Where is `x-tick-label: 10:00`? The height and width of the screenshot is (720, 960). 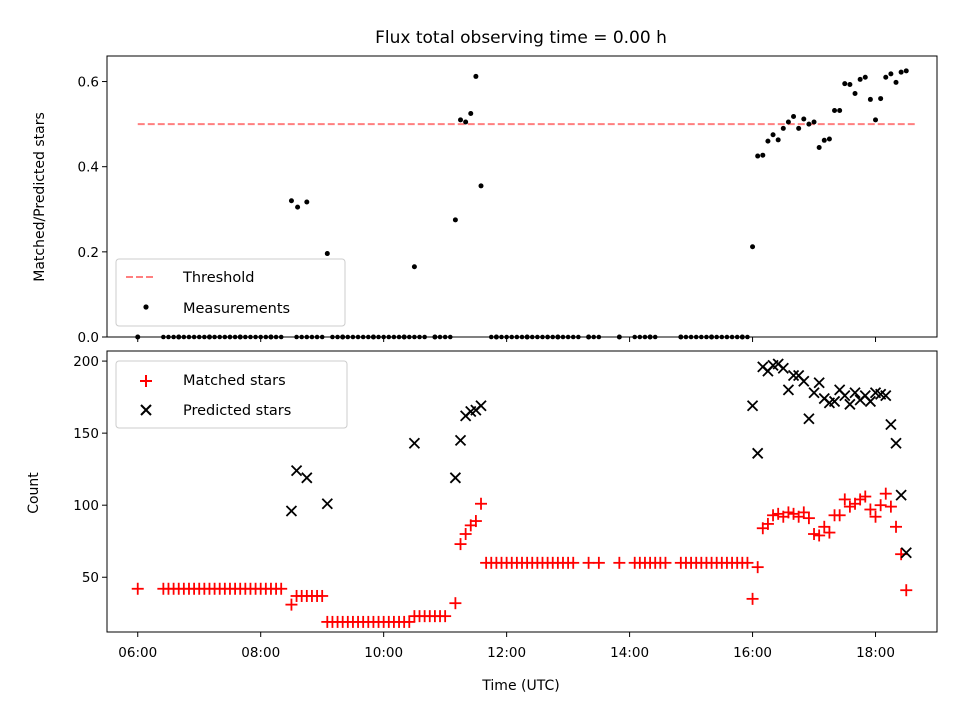 x-tick-label: 10:00 is located at coordinates (383, 653).